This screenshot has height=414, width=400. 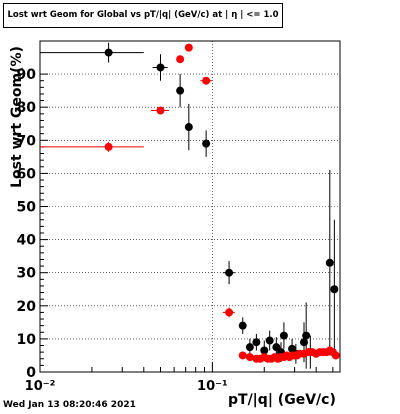 What do you see at coordinates (27, 340) in the screenshot?
I see `y-tick-label: 10` at bounding box center [27, 340].